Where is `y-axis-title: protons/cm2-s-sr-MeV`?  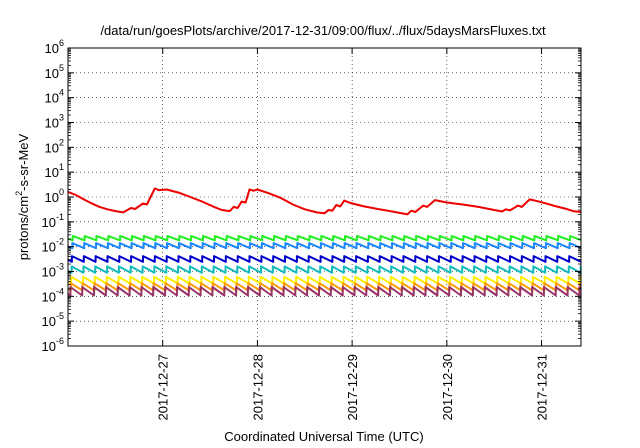
y-axis-title: protons/cm2-s-sr-MeV is located at coordinates (22, 196).